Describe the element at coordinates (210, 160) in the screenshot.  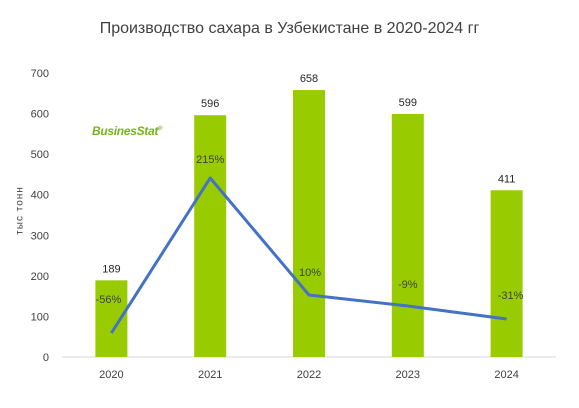
I see `growth-label: 215%` at that location.